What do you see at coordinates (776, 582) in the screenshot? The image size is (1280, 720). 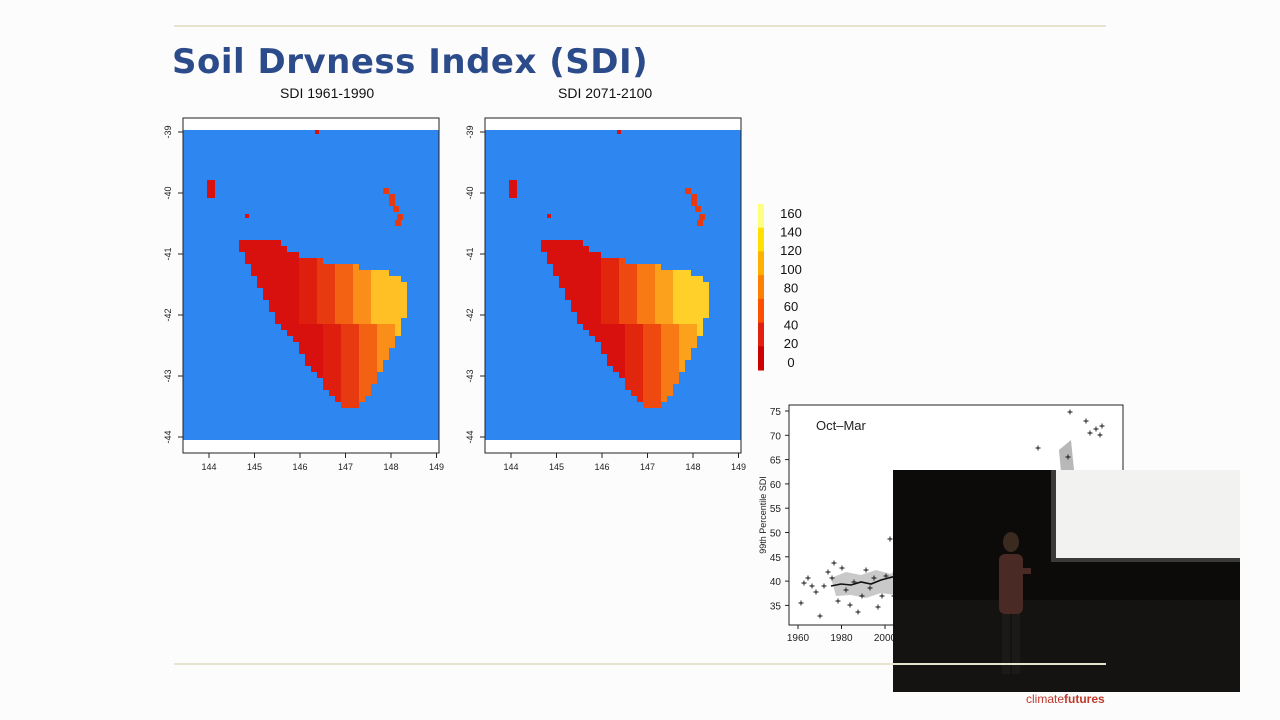 I see `y-tick-label: 40` at bounding box center [776, 582].